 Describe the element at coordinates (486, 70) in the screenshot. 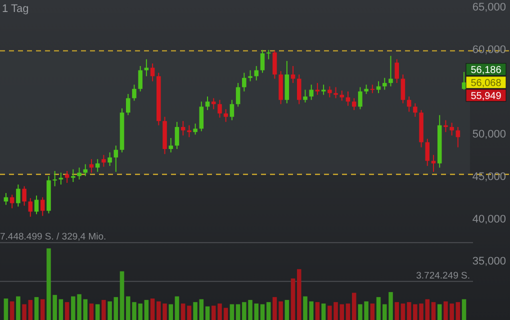

I see `text: 56,186` at that location.